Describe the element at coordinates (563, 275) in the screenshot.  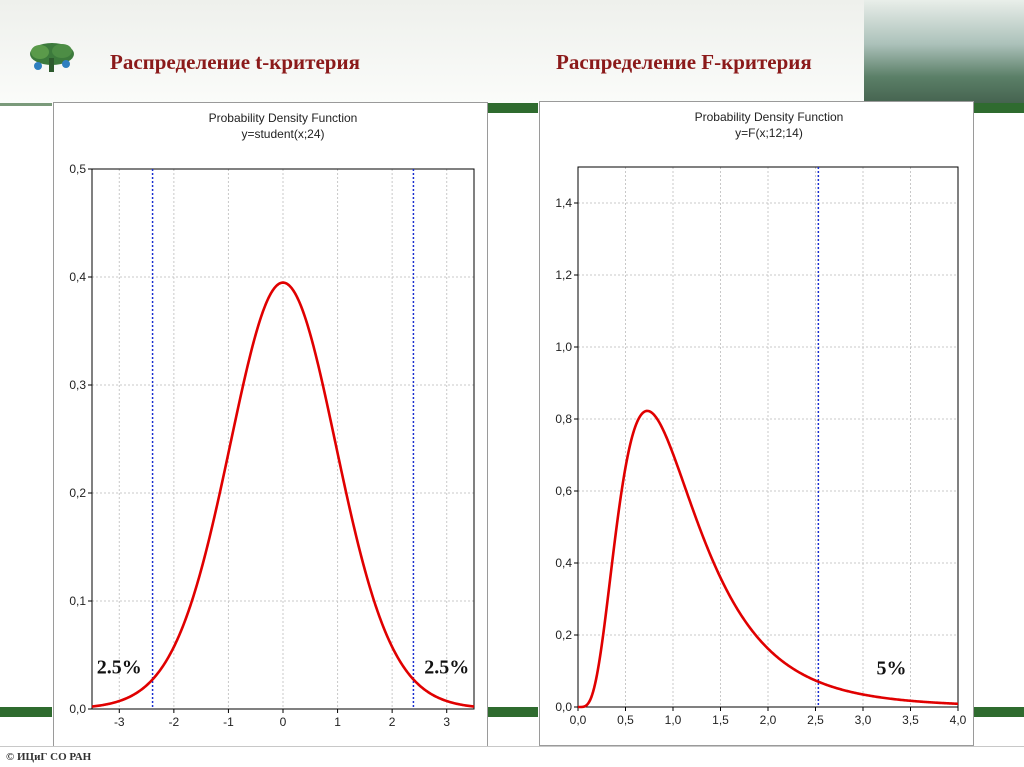
I see `y-tick-label: 1,2` at that location.